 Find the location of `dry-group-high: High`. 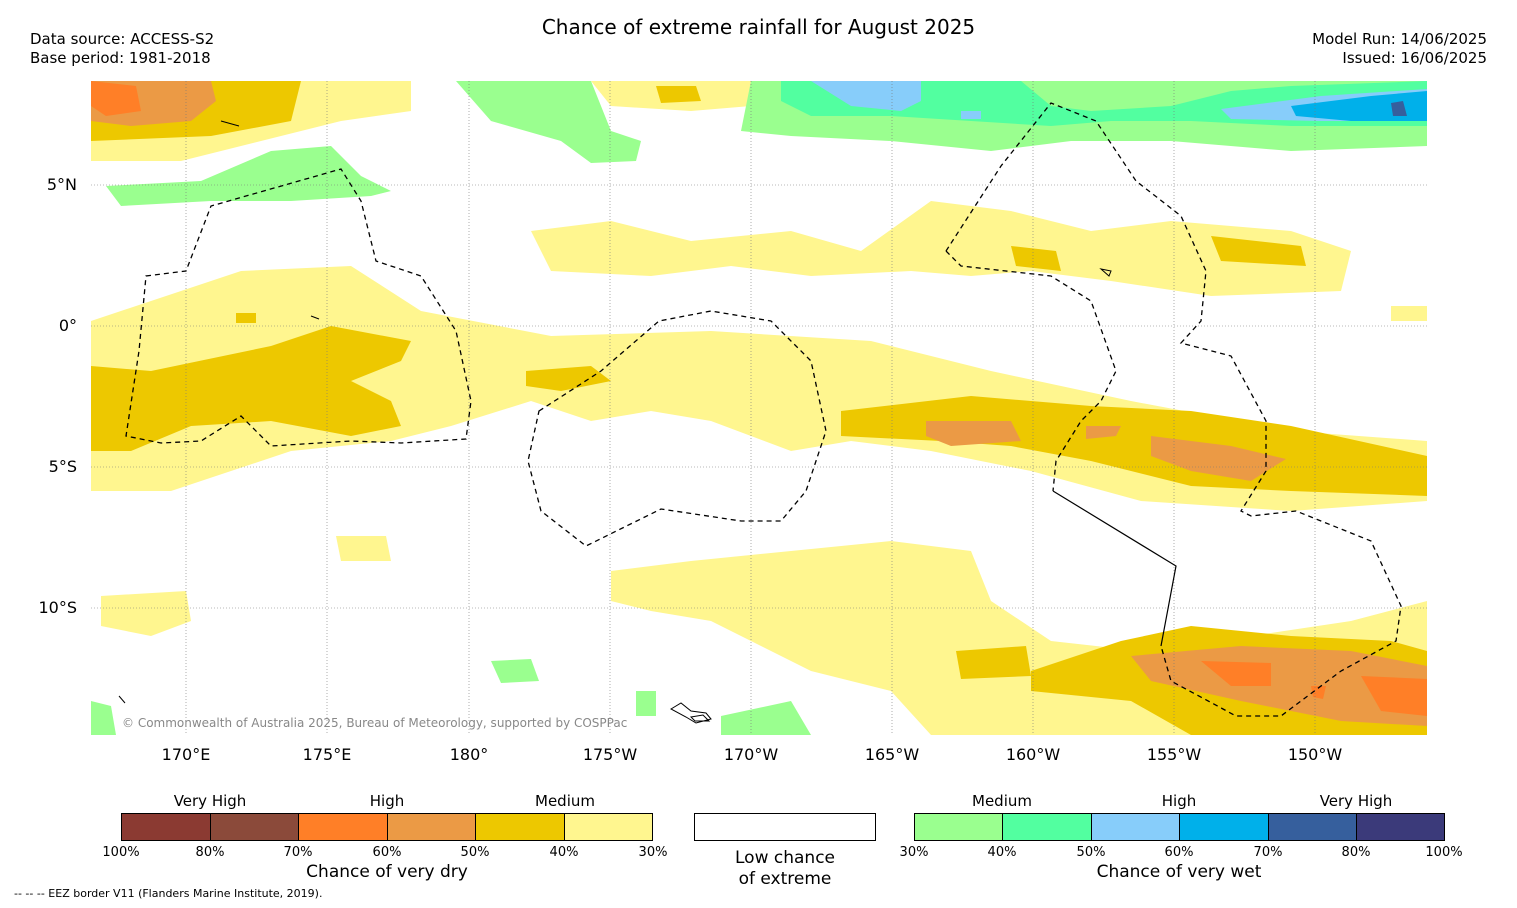

dry-group-high: High is located at coordinates (387, 801).